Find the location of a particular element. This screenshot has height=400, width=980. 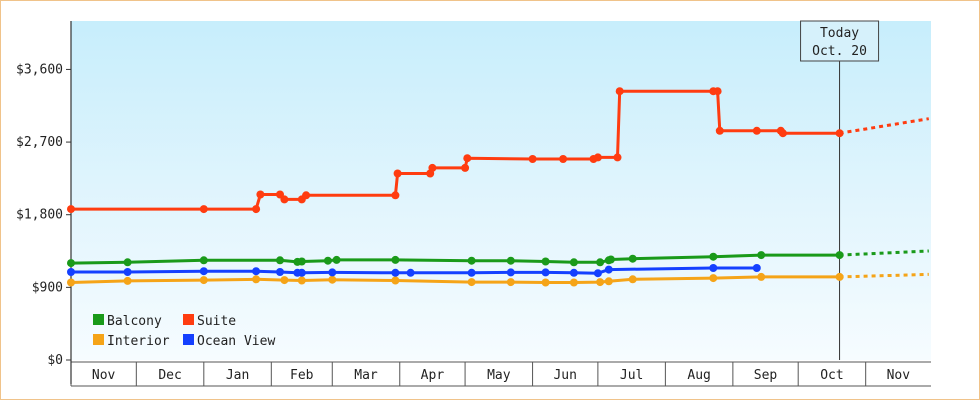

month-label: Feb is located at coordinates (302, 375).